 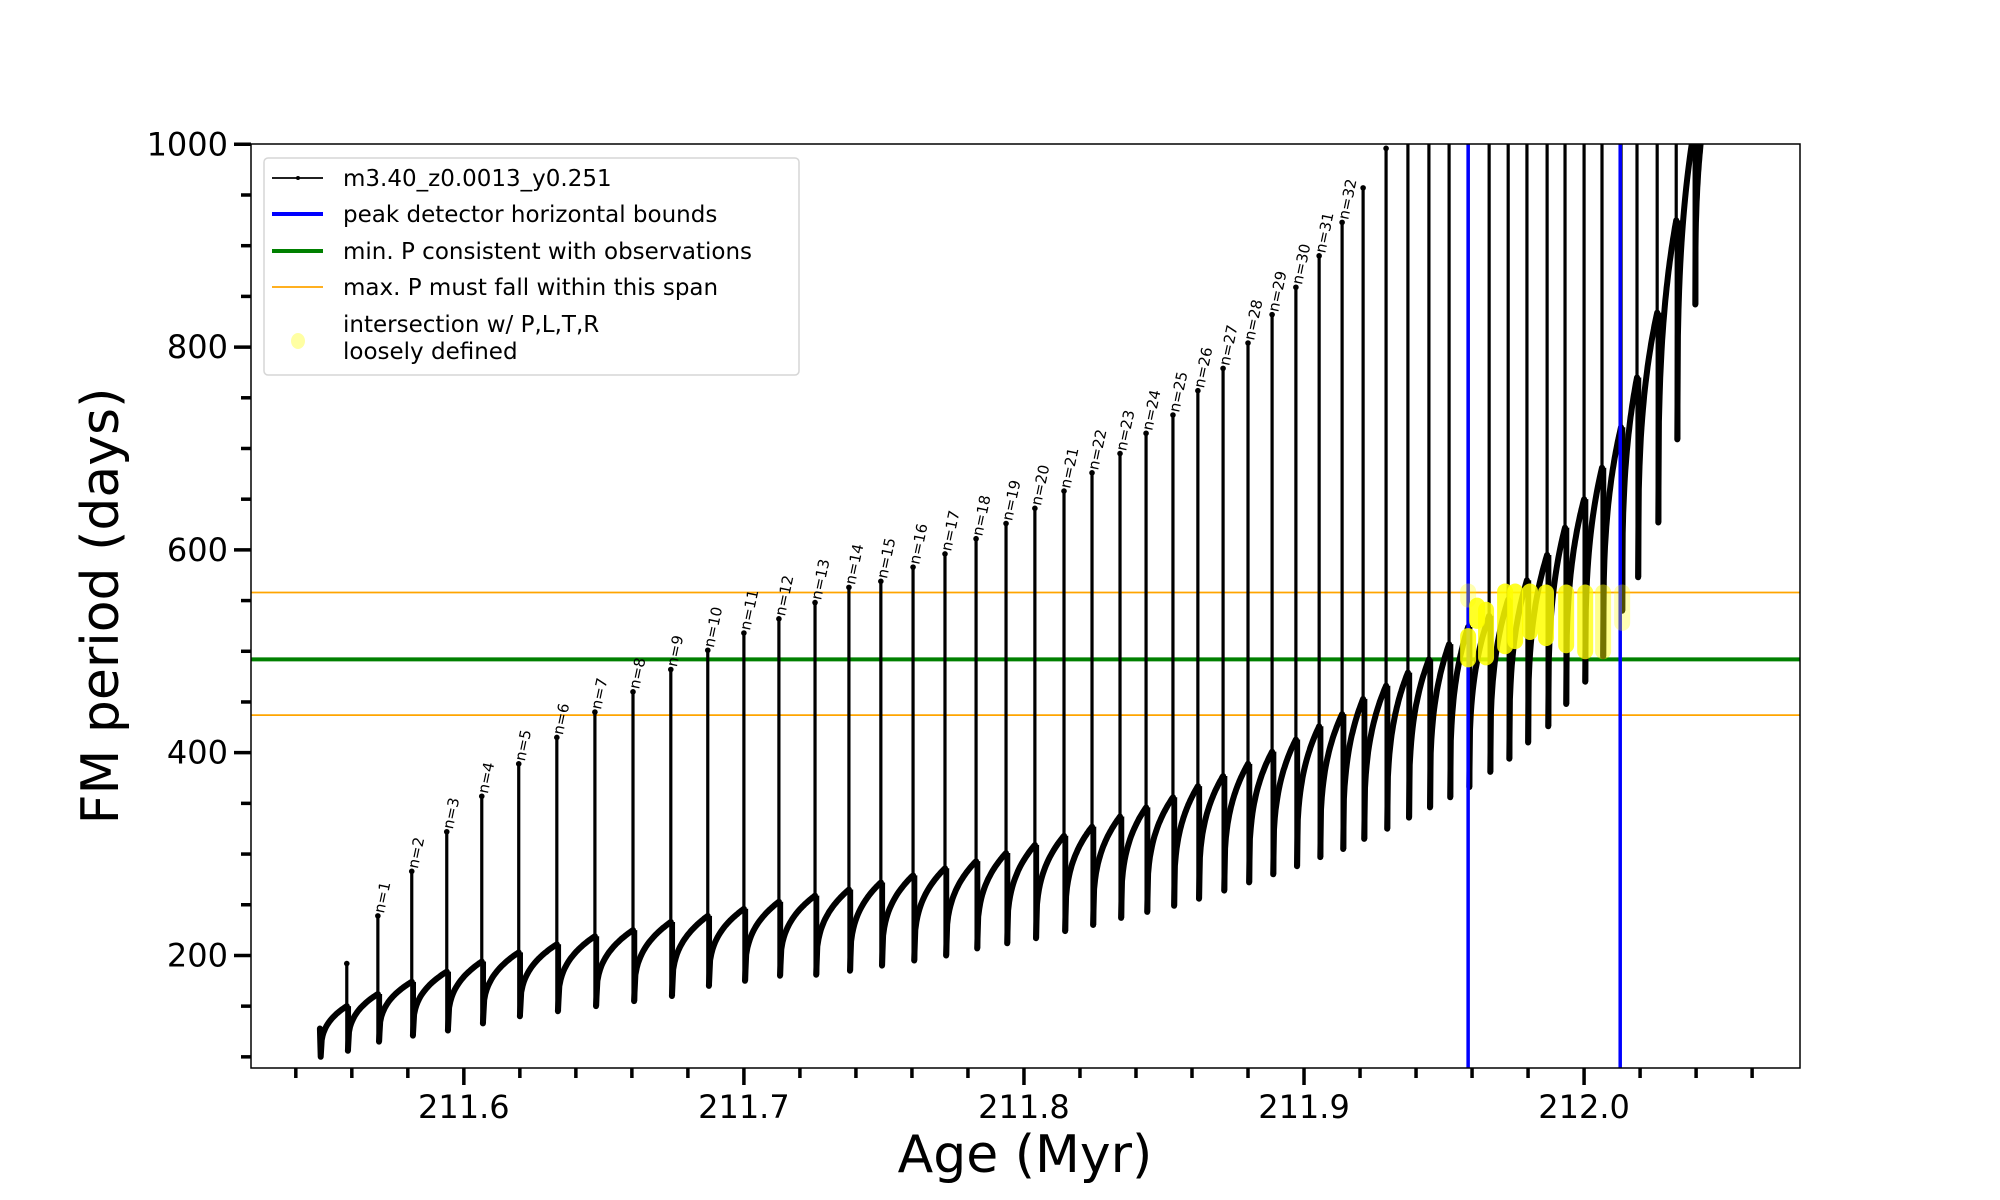 What do you see at coordinates (197, 955) in the screenshot?
I see `y-tick-label: 200` at bounding box center [197, 955].